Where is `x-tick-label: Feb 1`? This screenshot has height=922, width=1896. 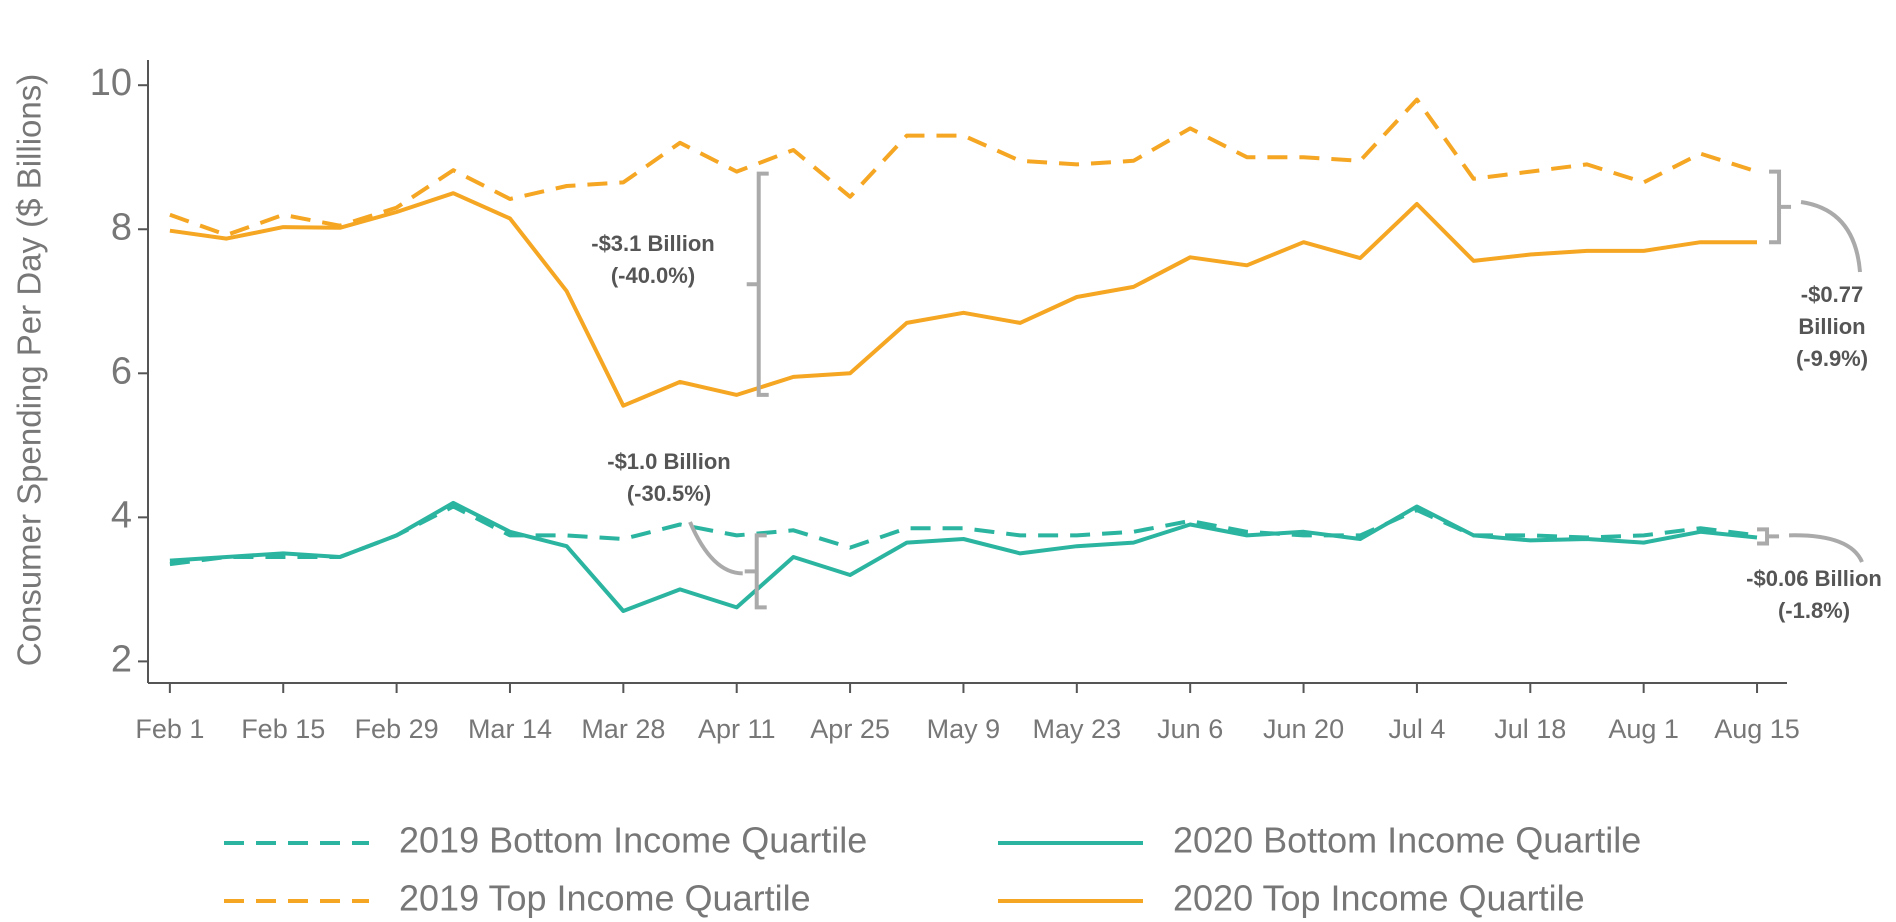
x-tick-label: Feb 1 is located at coordinates (169, 729).